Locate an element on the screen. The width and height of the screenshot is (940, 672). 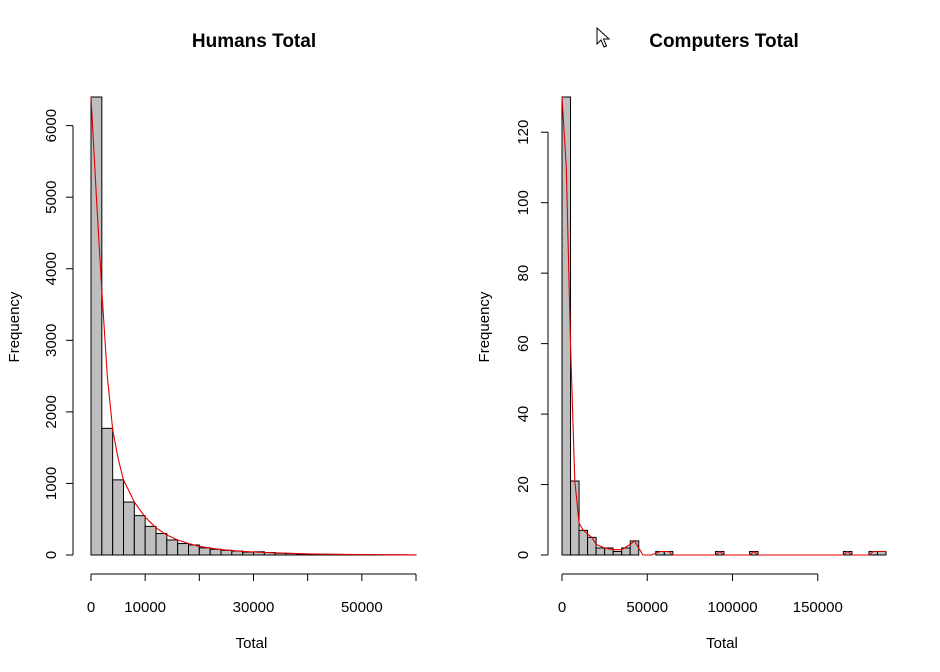
y-tick-label: 4000 is located at coordinates (51, 268).